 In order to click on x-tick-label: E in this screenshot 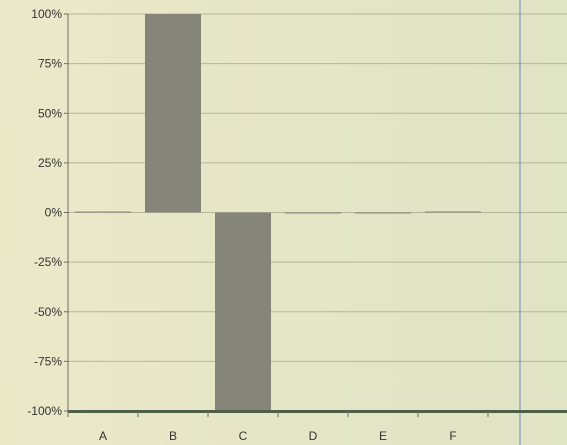, I will do `click(383, 436)`.